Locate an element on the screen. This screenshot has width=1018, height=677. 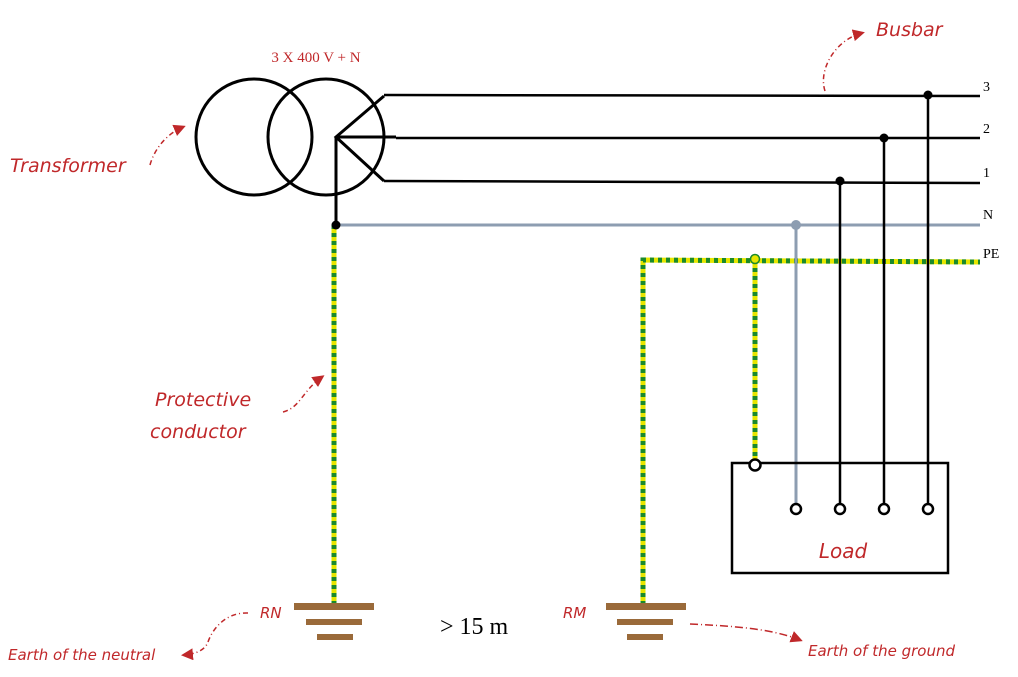
busbar-label-pe: PE is located at coordinates (991, 254).